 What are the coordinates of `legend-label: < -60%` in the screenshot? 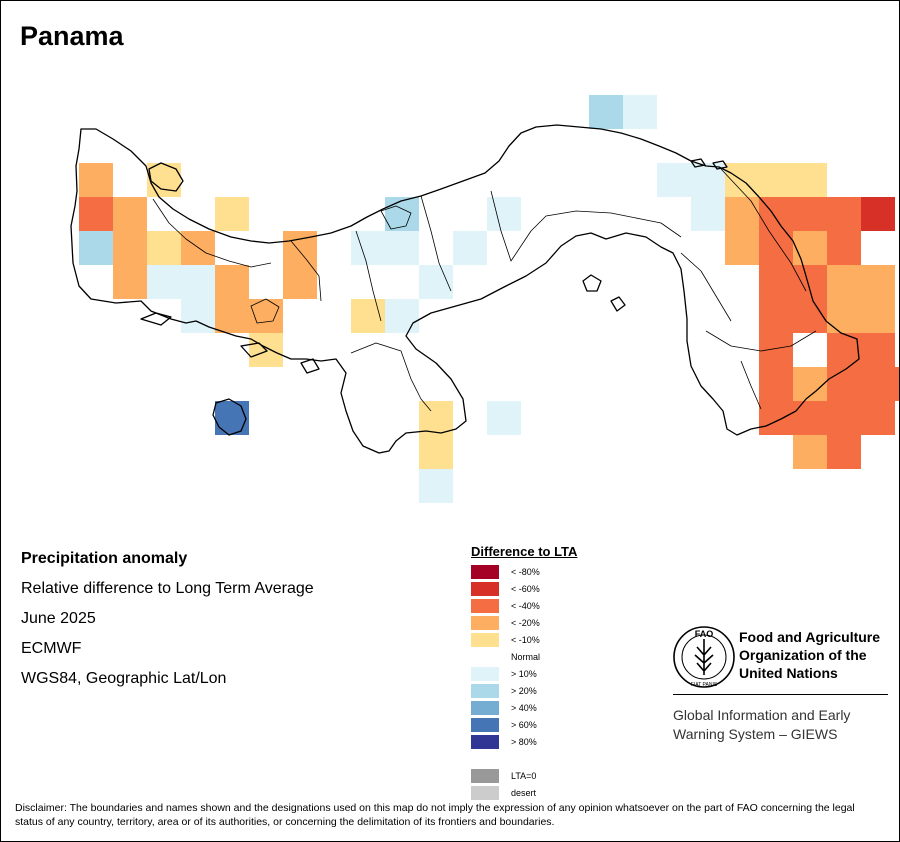 It's located at (525, 589).